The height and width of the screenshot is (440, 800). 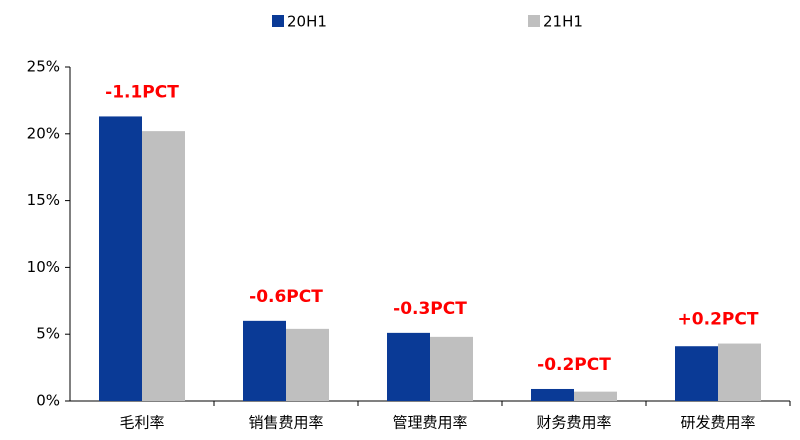 What do you see at coordinates (43, 133) in the screenshot?
I see `y-tick-label: 20%` at bounding box center [43, 133].